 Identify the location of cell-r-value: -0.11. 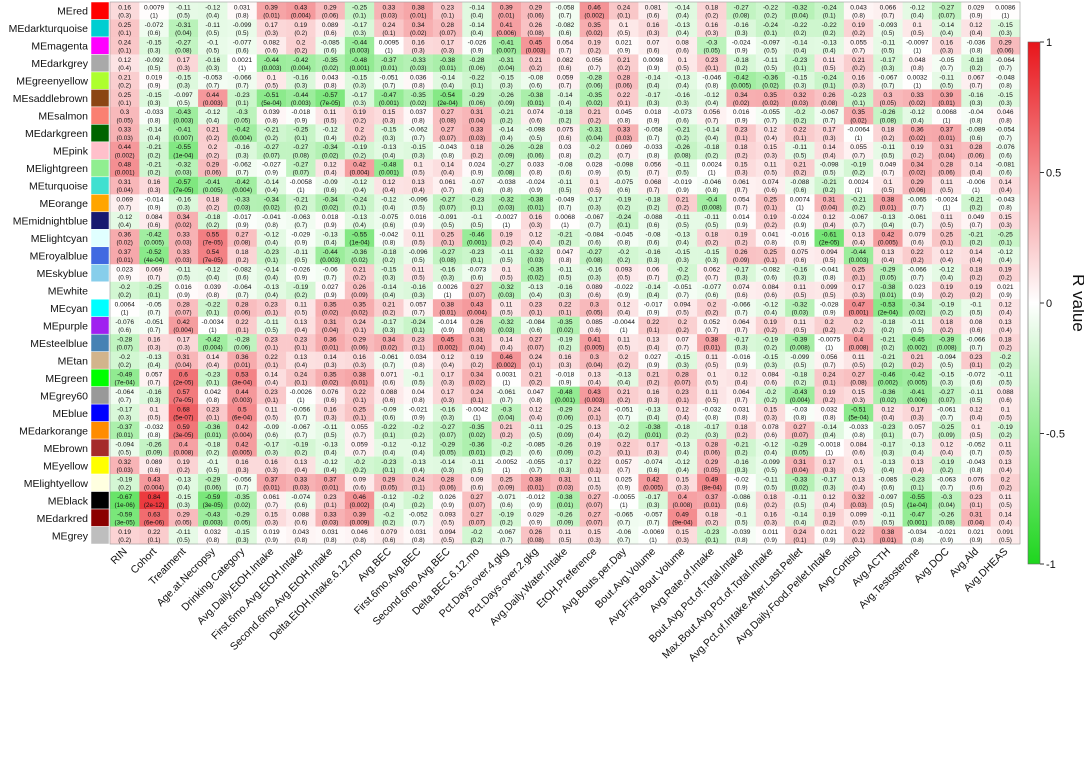
(682, 165).